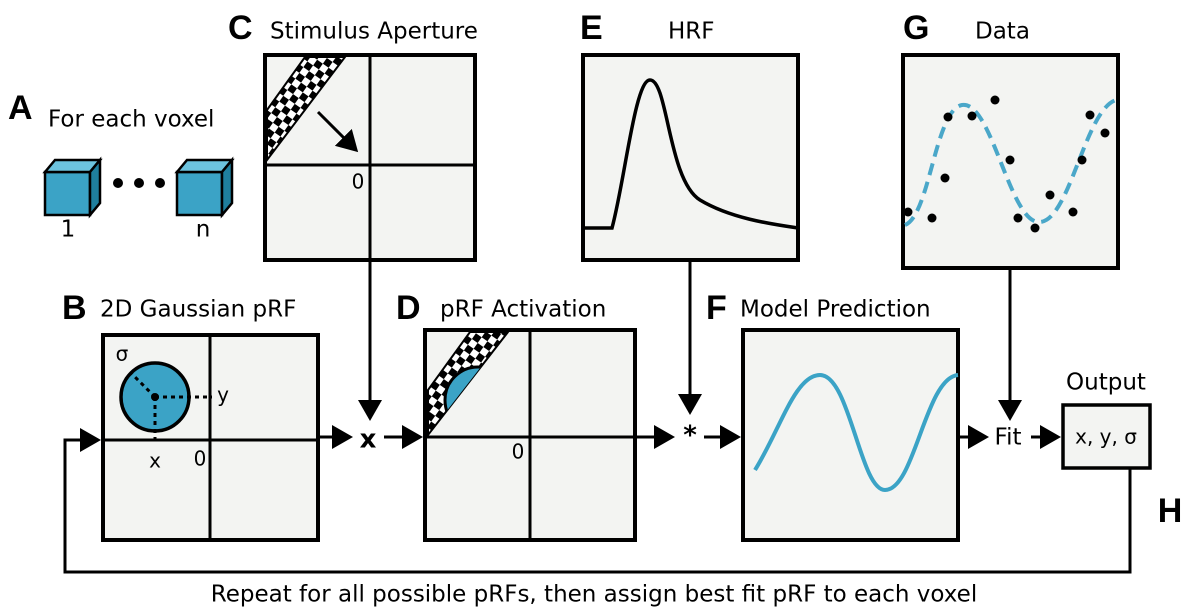 This screenshot has height=614, width=1188. I want to click on output-box, so click(1106, 436).